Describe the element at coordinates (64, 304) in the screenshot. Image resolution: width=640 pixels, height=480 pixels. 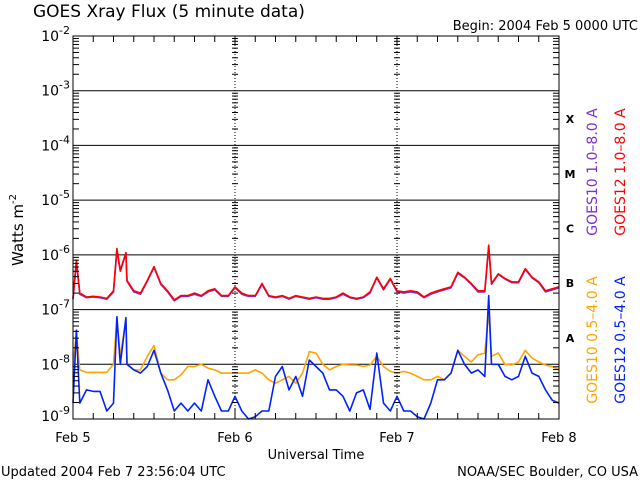
I see `y-tick-exponent: -7` at that location.